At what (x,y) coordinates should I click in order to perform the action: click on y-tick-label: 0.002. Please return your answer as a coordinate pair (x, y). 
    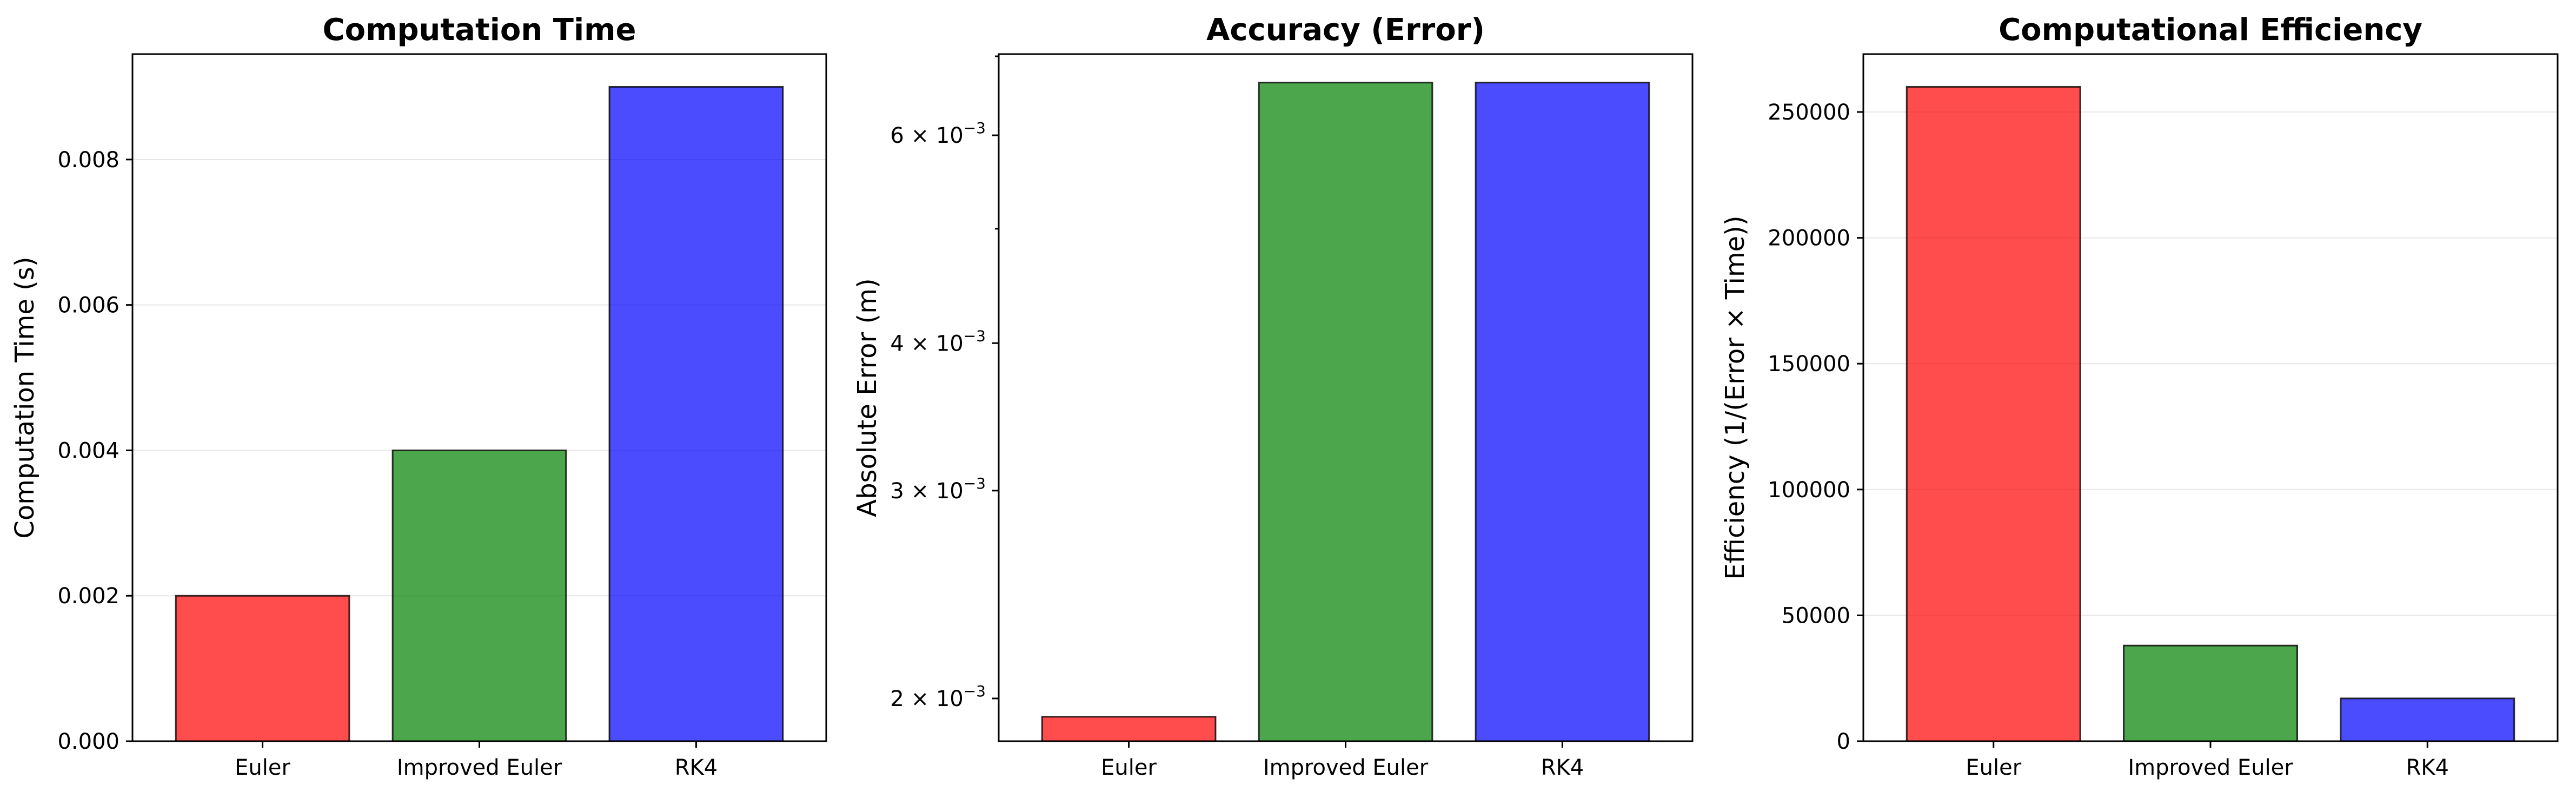
    Looking at the image, I should click on (88, 597).